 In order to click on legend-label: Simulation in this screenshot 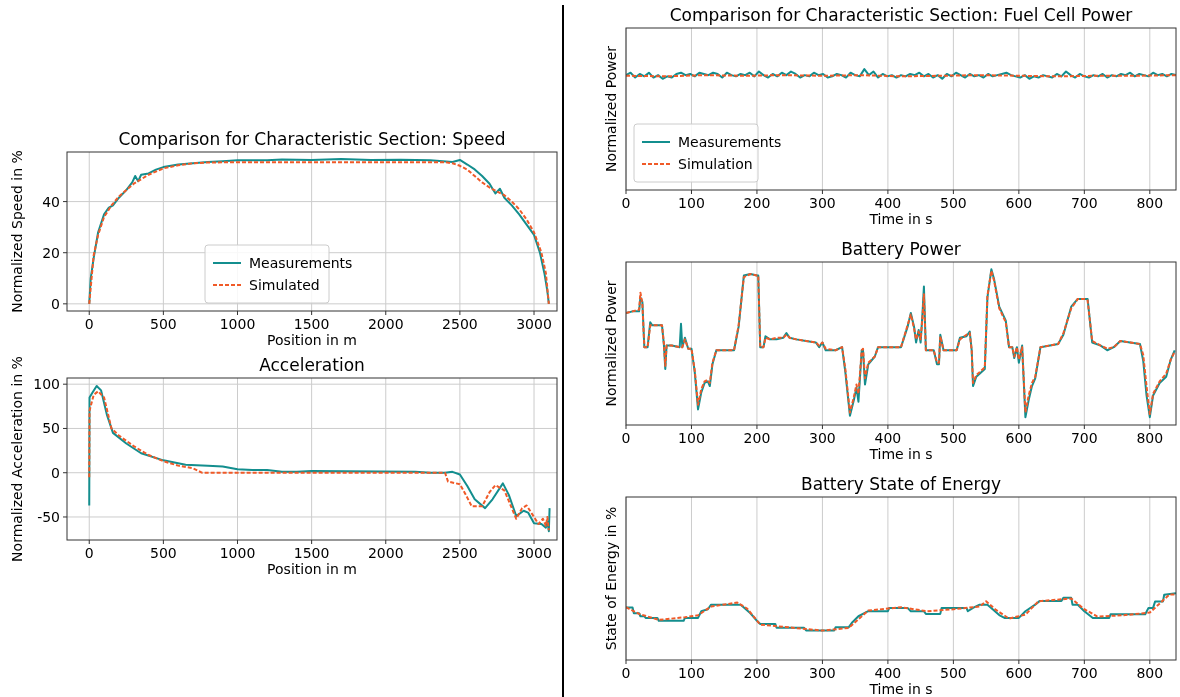, I will do `click(715, 164)`.